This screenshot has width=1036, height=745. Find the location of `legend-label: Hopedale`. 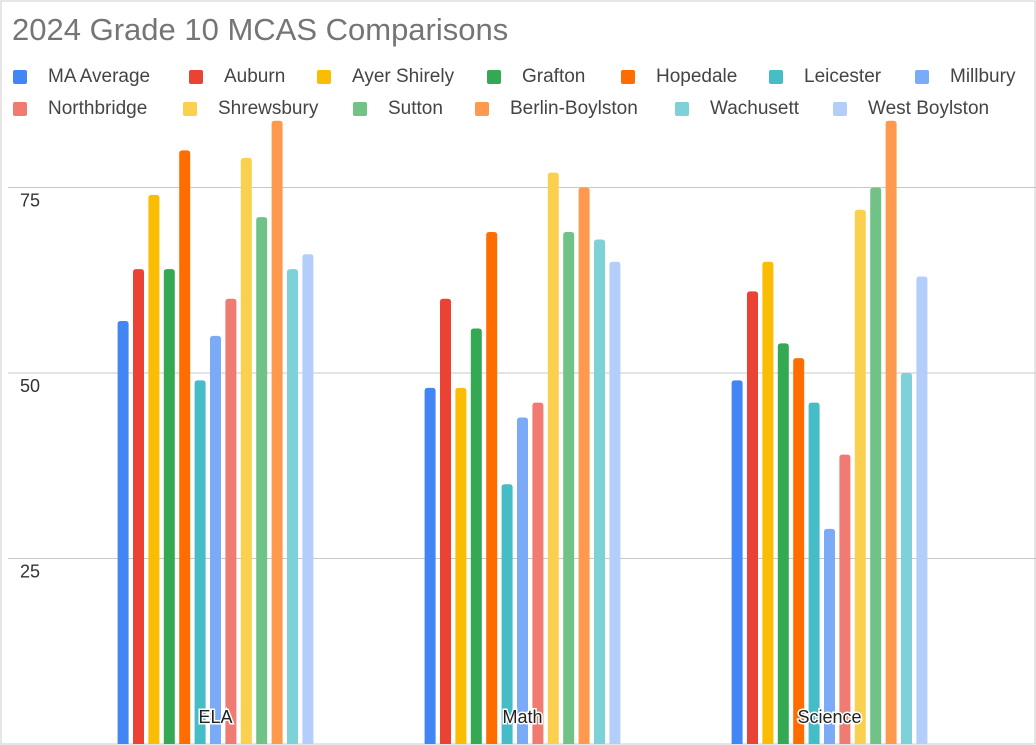

legend-label: Hopedale is located at coordinates (696, 76).